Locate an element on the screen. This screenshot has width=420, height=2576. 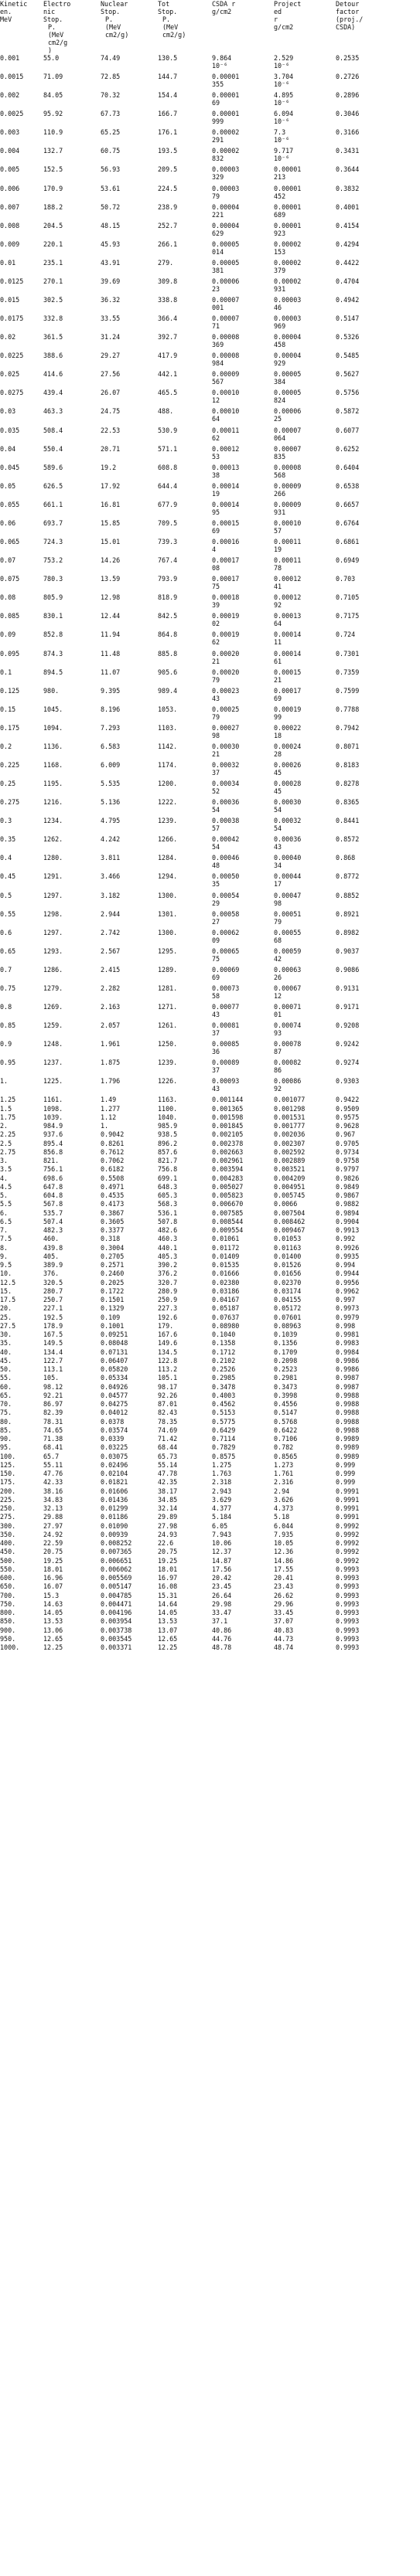
cell-nuclear-stopping: 1.277 is located at coordinates (111, 1108).